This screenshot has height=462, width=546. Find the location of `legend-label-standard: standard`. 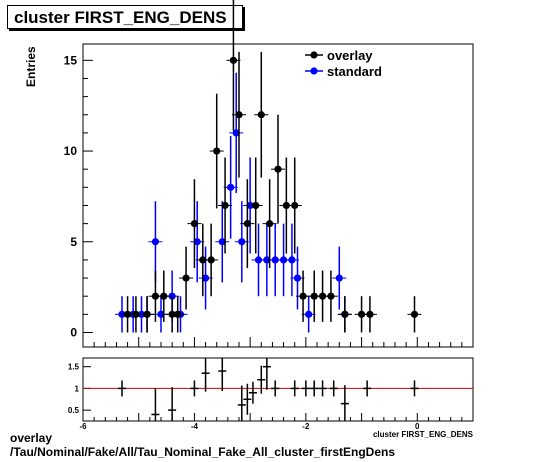

legend-label-standard: standard is located at coordinates (354, 71).